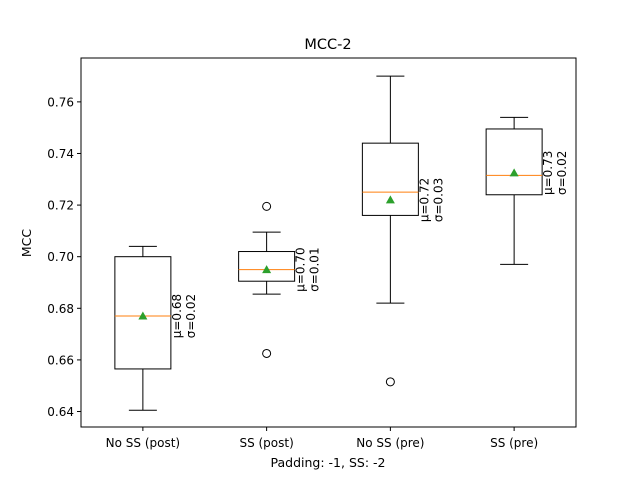 The width and height of the screenshot is (640, 480). What do you see at coordinates (60, 206) in the screenshot?
I see `y-tick-label: 0.72` at bounding box center [60, 206].